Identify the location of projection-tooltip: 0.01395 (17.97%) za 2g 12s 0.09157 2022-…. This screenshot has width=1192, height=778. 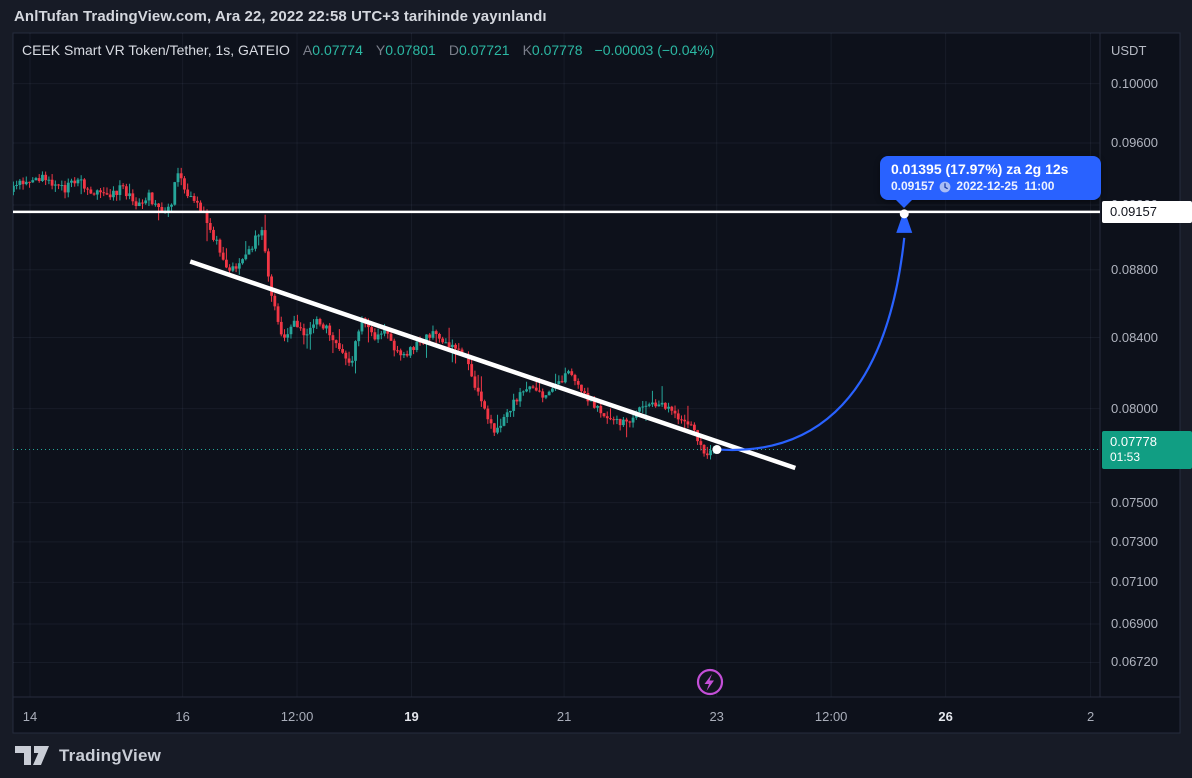
(990, 182).